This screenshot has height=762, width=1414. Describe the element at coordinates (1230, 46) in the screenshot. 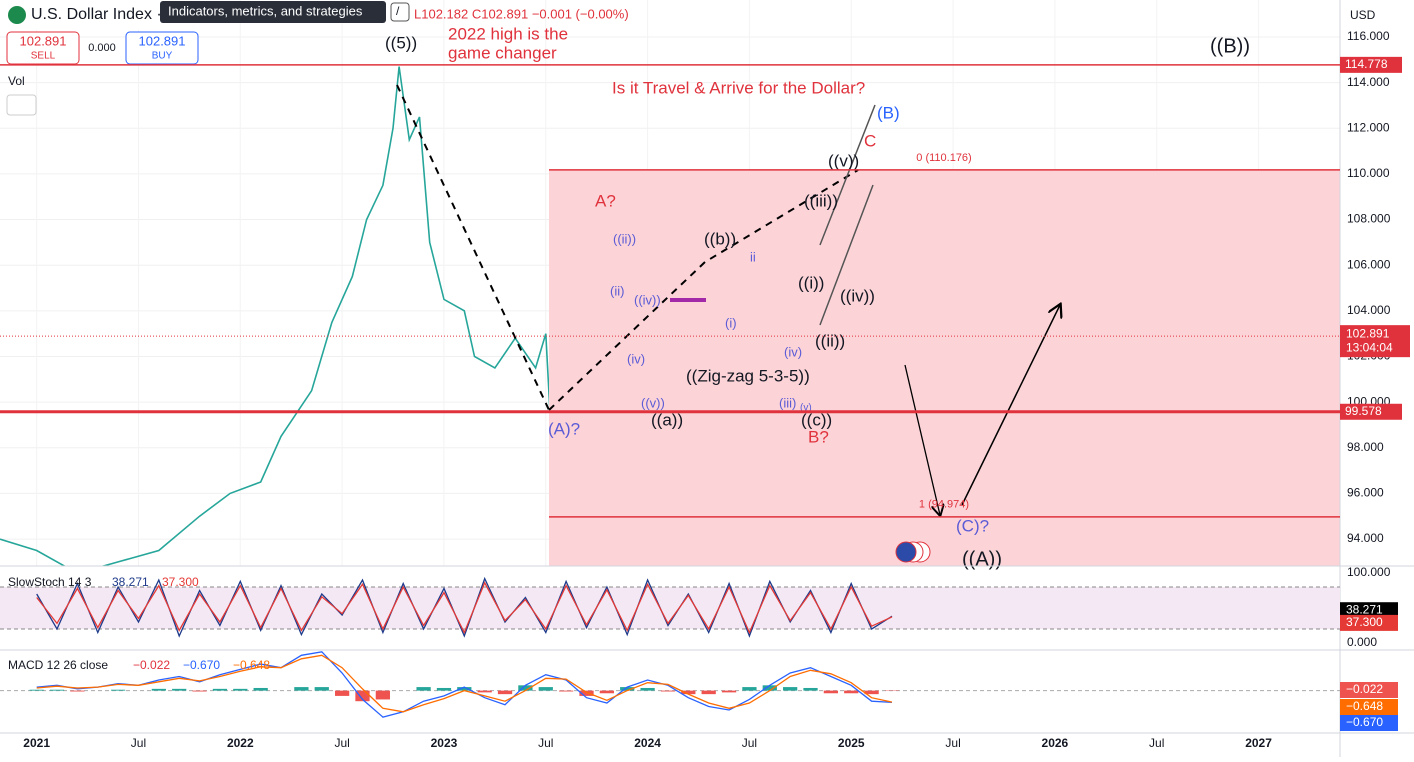

I see `annotation: ((B))` at that location.